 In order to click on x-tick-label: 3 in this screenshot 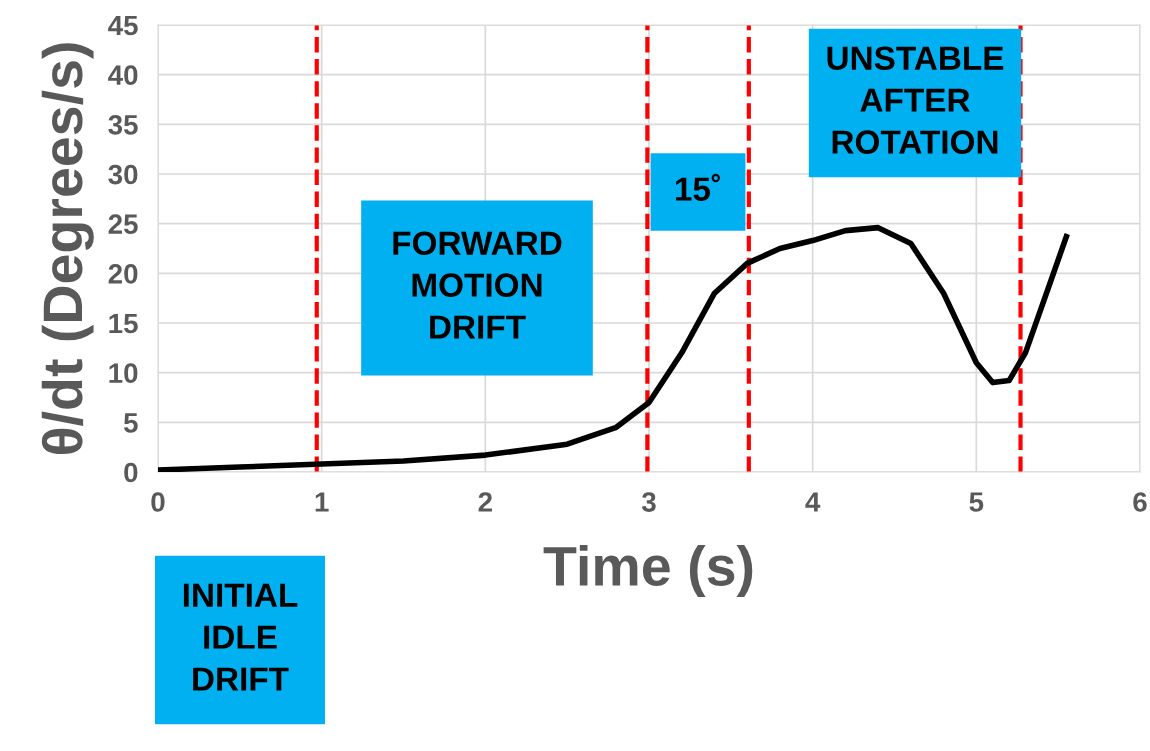, I will do `click(648, 502)`.